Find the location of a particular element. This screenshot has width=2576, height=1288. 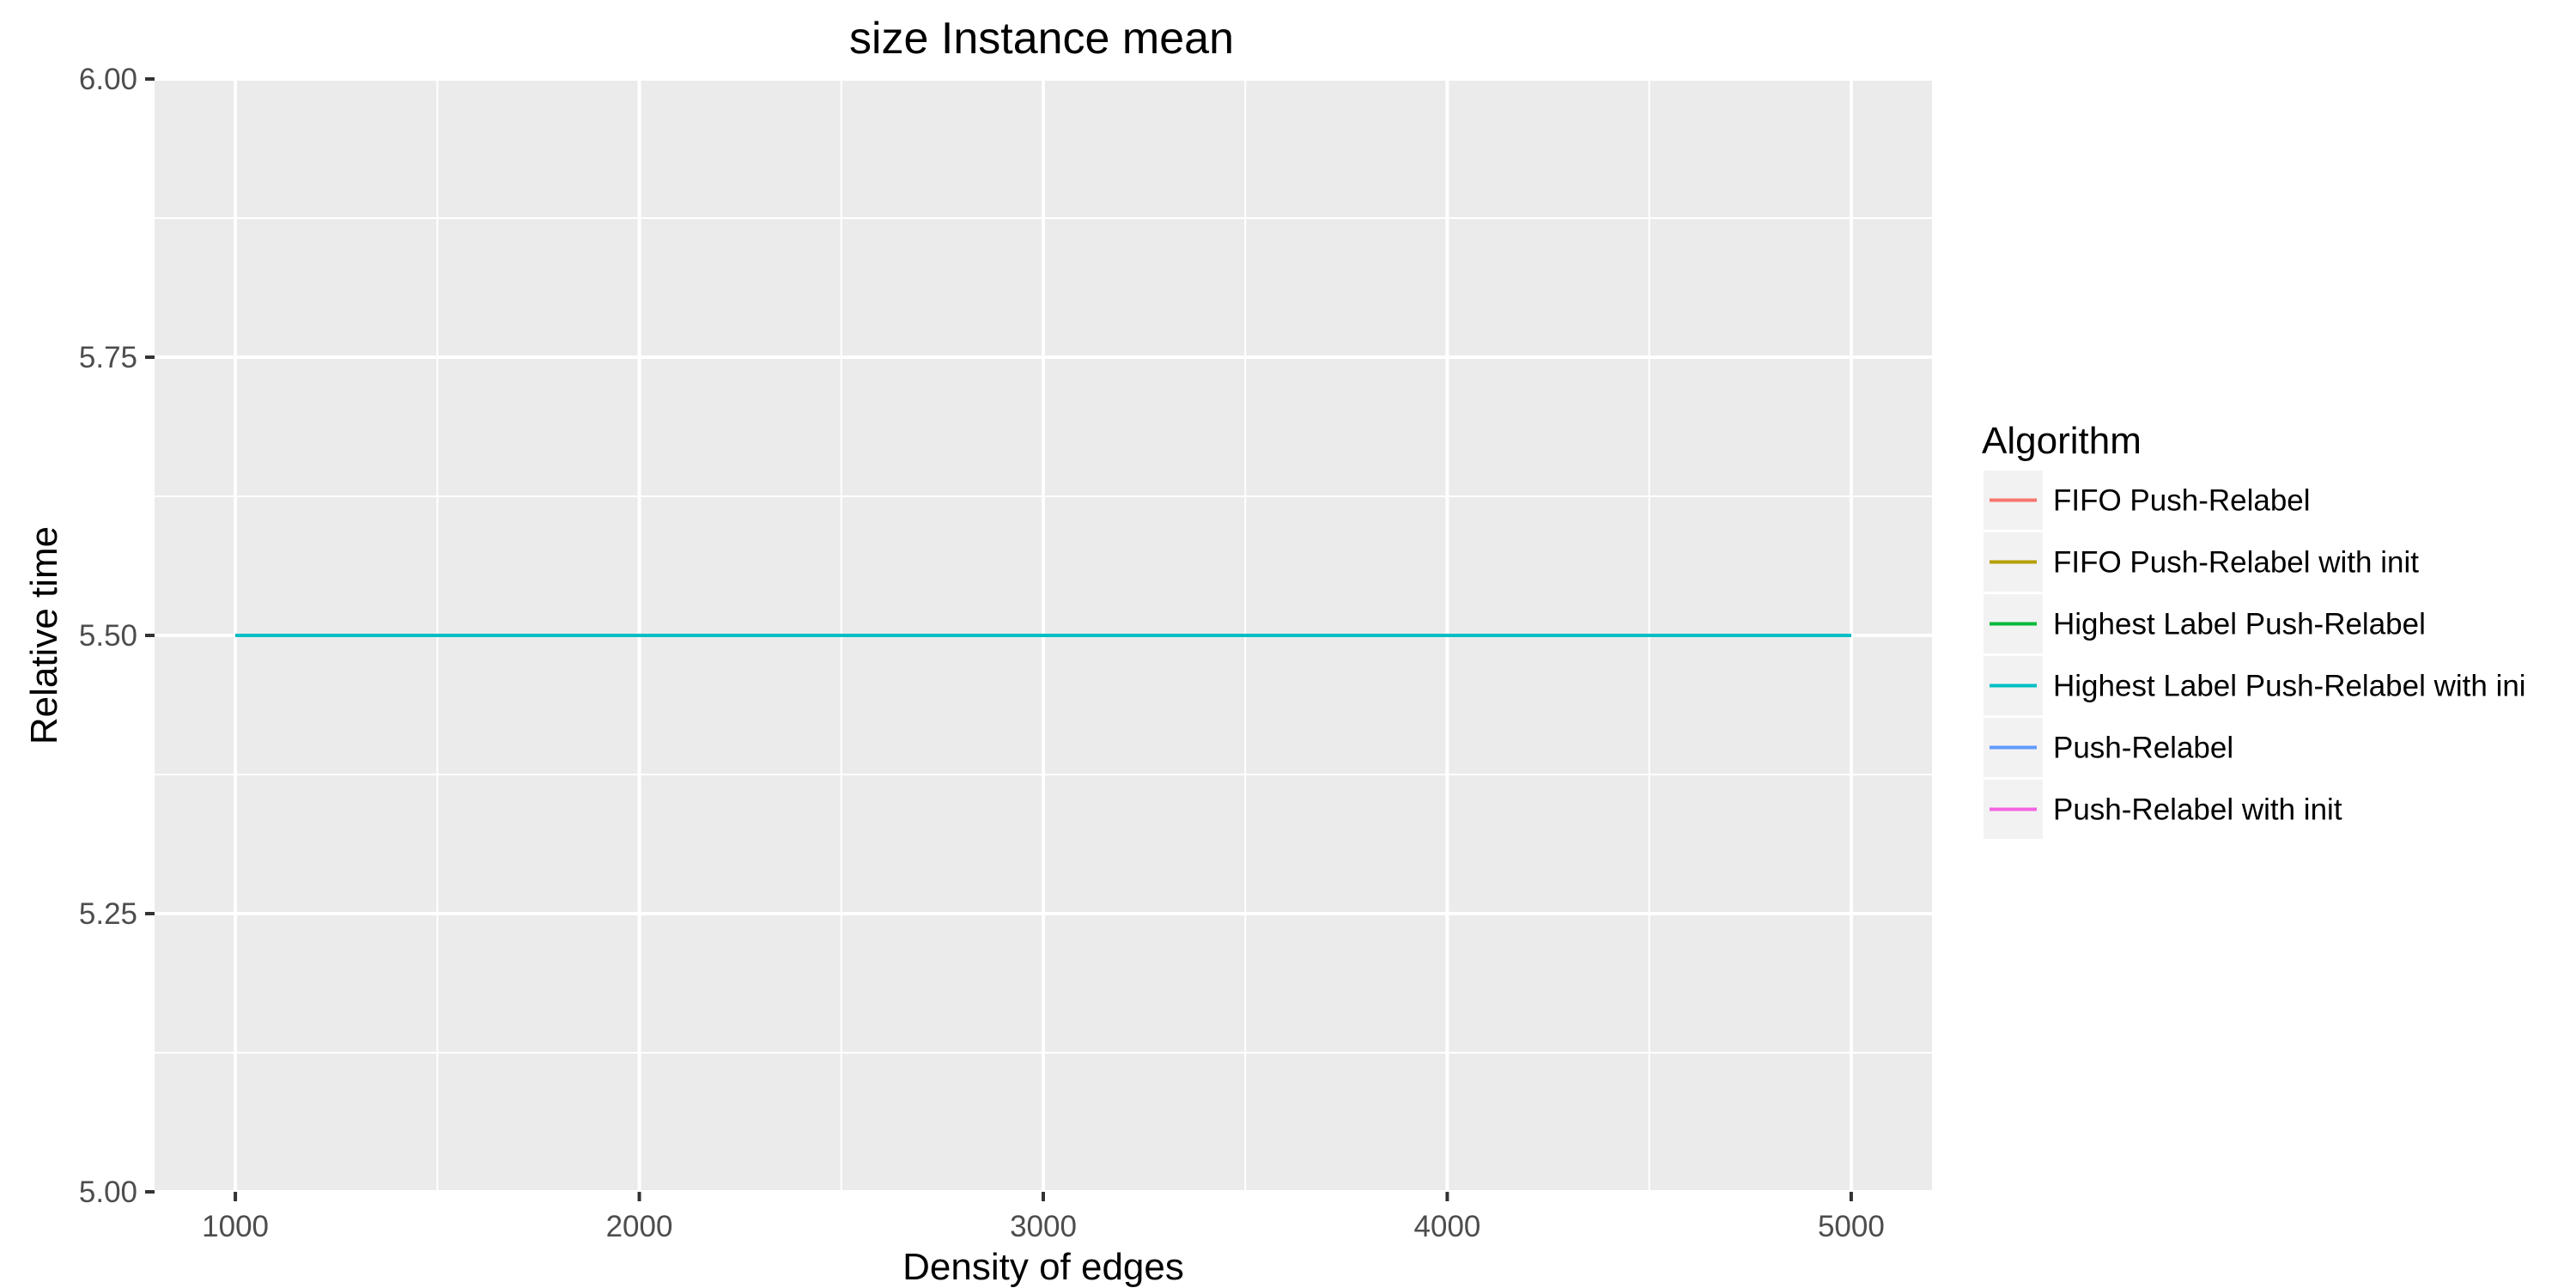

y-axis-title: Relative time is located at coordinates (44, 635).